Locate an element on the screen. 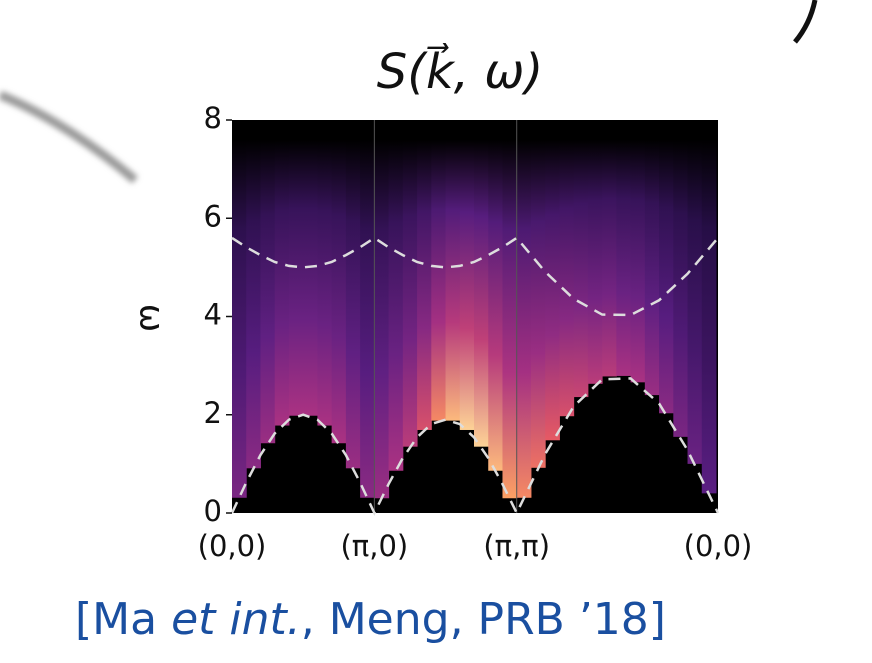 The image size is (872, 663). caption-part: et int. is located at coordinates (236, 619).